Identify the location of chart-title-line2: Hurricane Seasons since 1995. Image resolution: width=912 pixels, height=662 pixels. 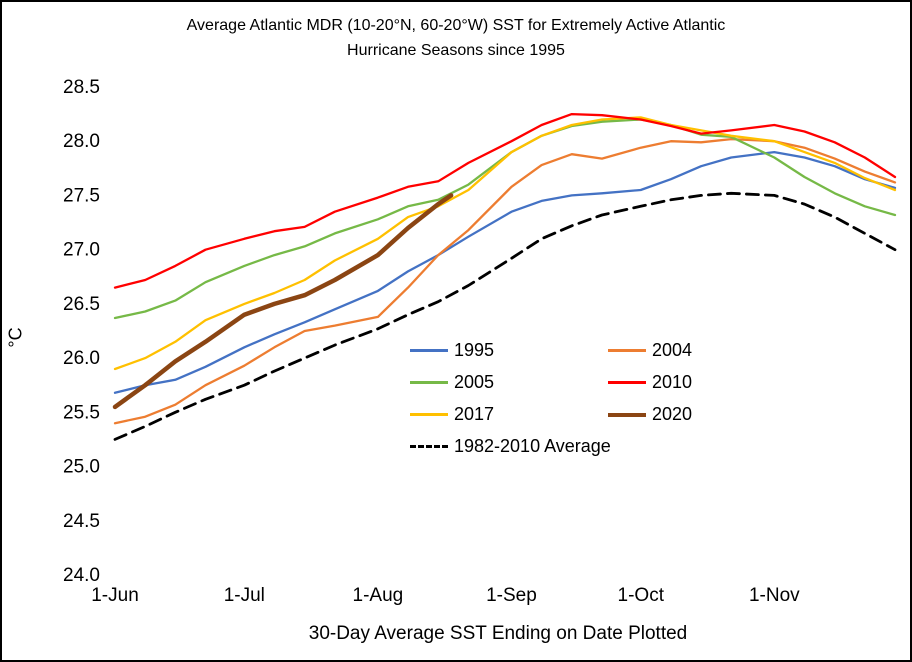
(456, 50).